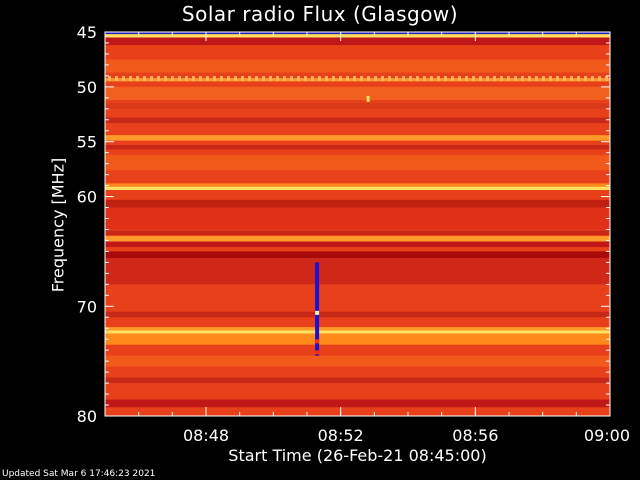 The width and height of the screenshot is (640, 480). I want to click on x-tick-label: 09:00, so click(607, 435).